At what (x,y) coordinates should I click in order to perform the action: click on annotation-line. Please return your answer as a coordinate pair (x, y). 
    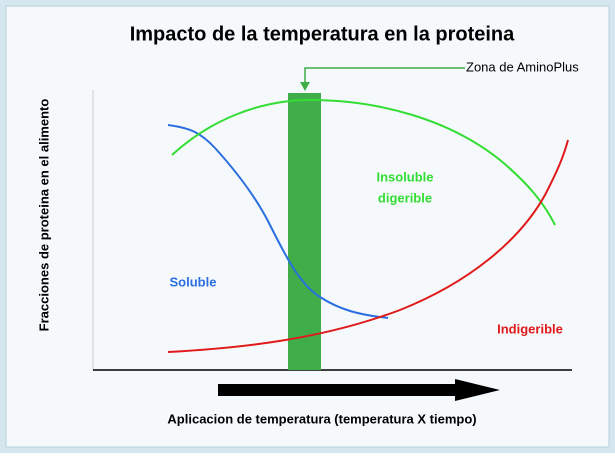
    Looking at the image, I should click on (384, 77).